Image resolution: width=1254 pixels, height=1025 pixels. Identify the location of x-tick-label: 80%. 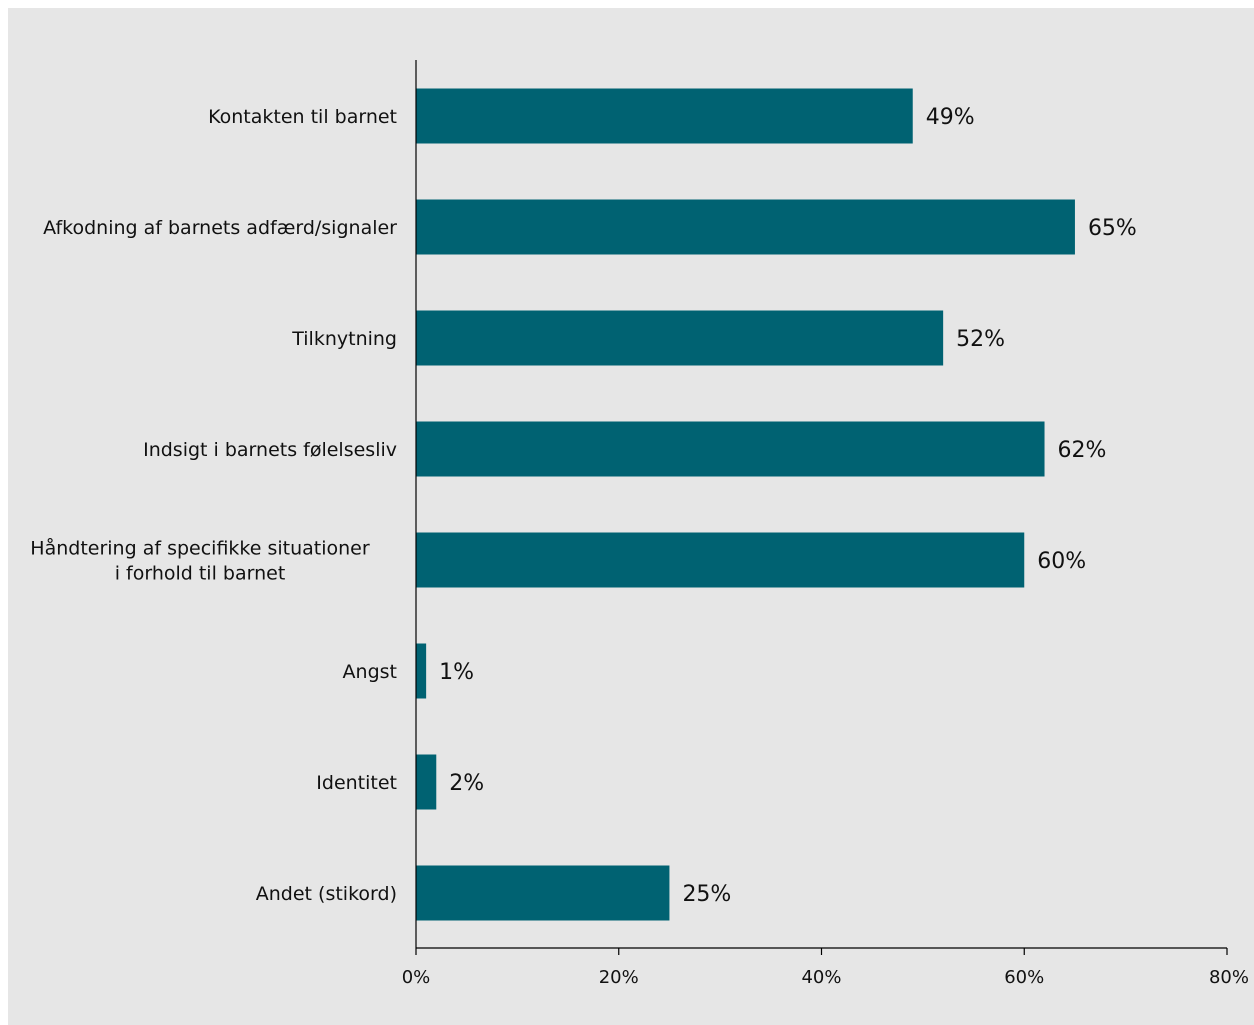
(1229, 977).